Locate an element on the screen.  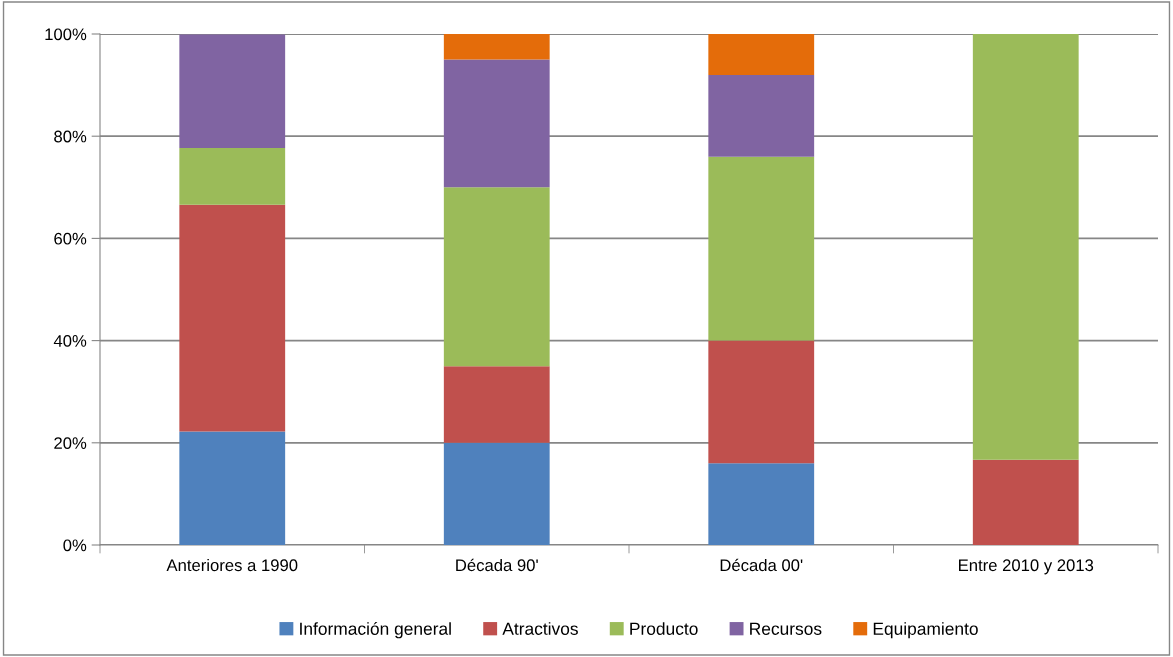
x-tick-label: Década 90' is located at coordinates (497, 565).